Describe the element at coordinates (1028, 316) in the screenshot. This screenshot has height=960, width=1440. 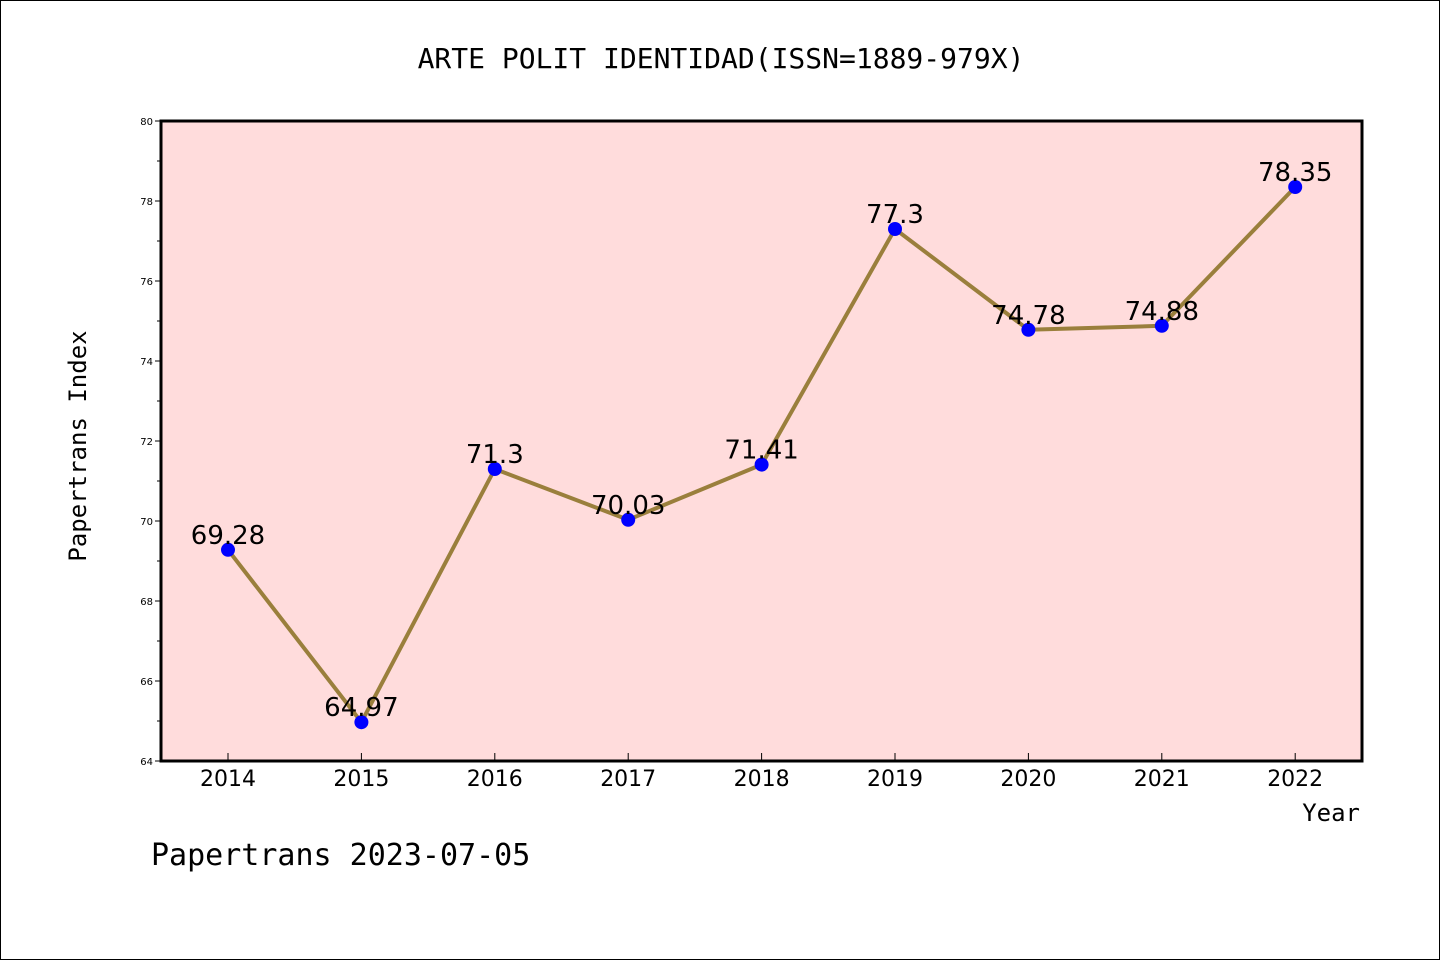
I see `data-label: 74.78` at that location.